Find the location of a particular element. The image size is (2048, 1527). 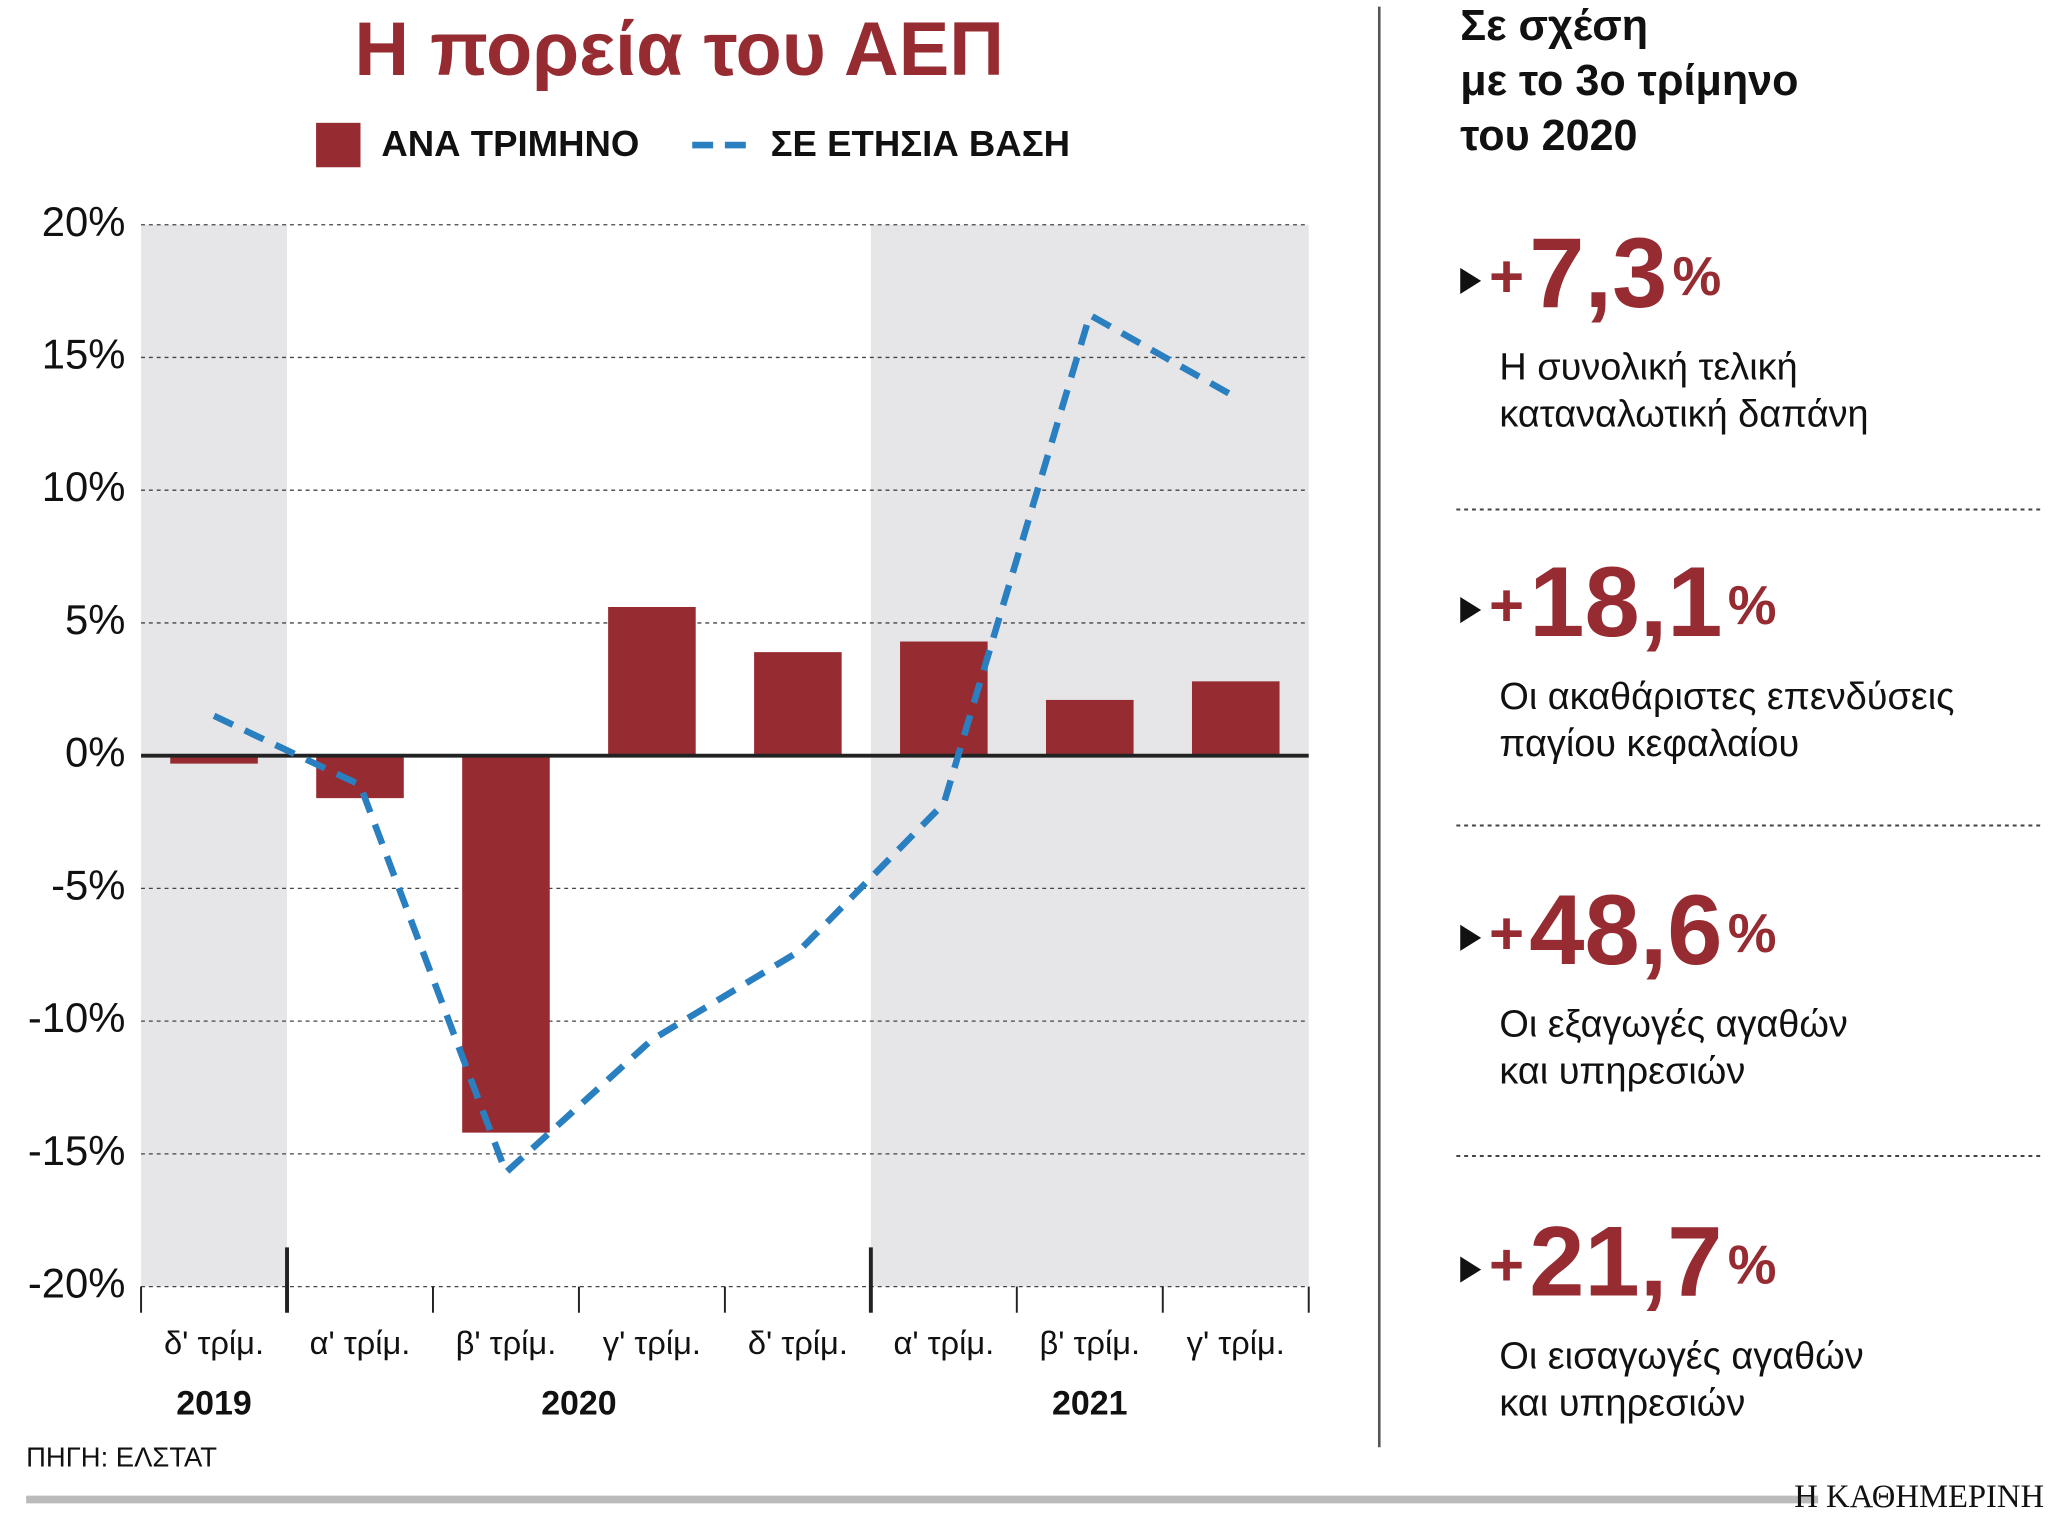

y-tick-label: 0% is located at coordinates (95, 752).